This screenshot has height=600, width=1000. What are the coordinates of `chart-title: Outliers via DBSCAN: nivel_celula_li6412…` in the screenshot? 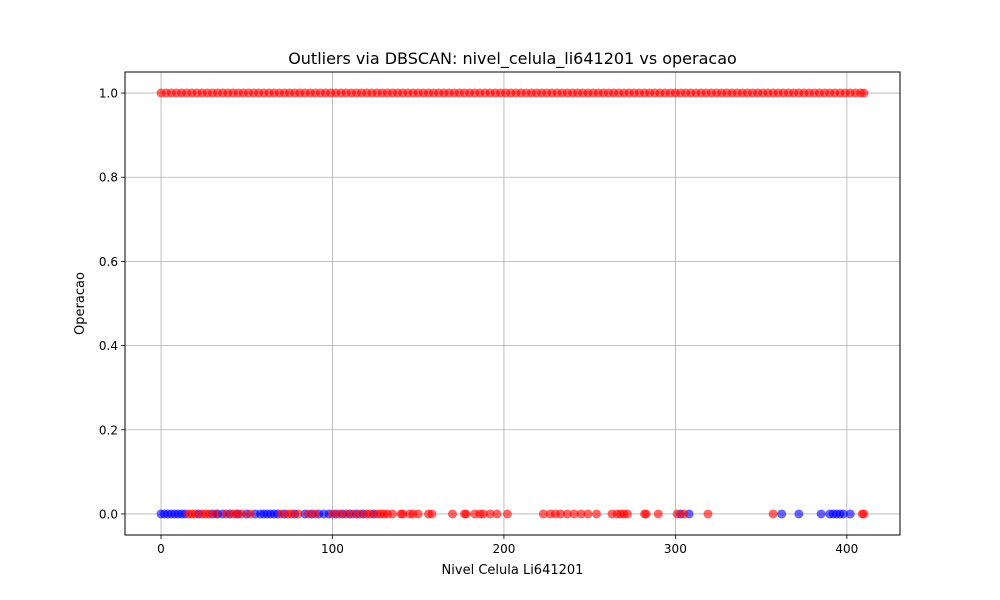 It's located at (512, 59).